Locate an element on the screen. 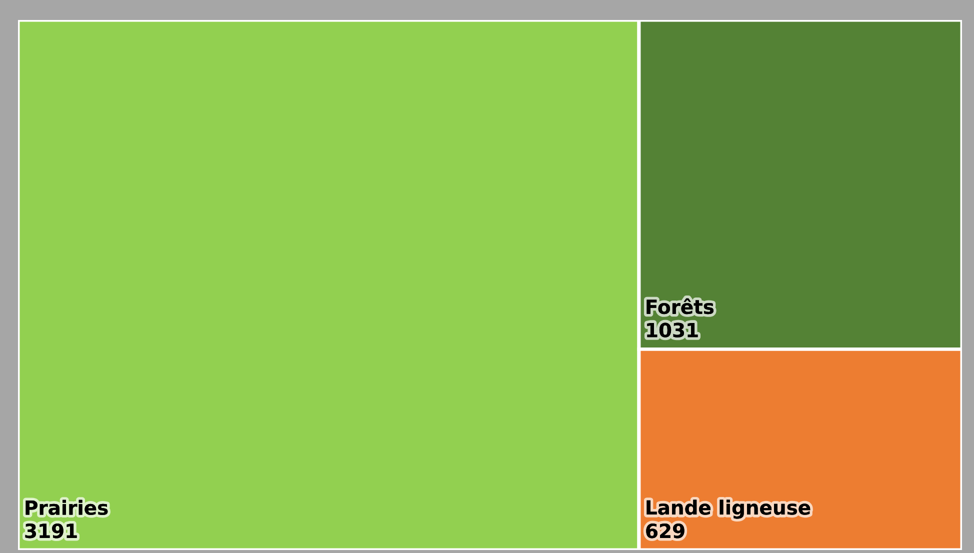 The image size is (974, 553). category-label: Forêts is located at coordinates (680, 306).